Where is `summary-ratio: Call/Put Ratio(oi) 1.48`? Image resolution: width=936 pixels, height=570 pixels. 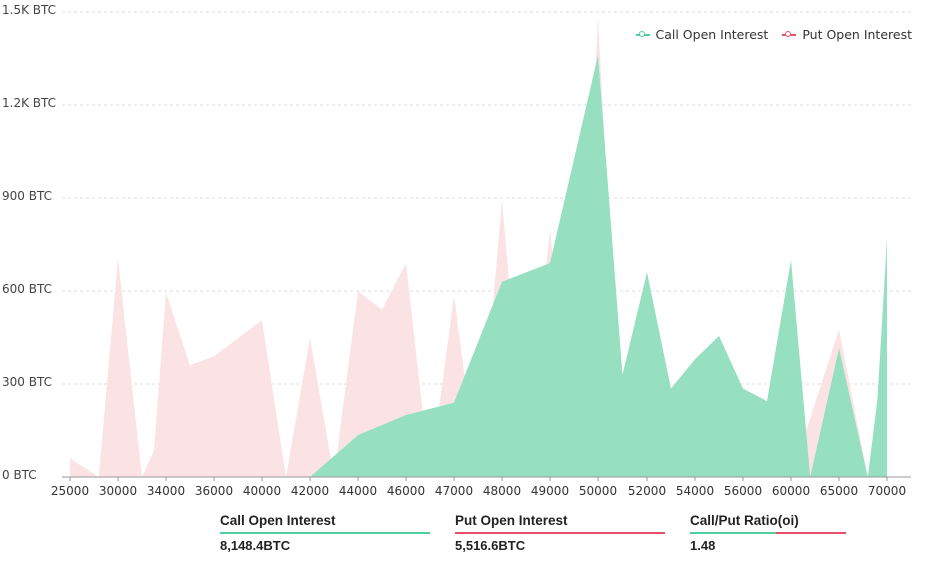
summary-ratio: Call/Put Ratio(oi) 1.48 is located at coordinates (768, 533).